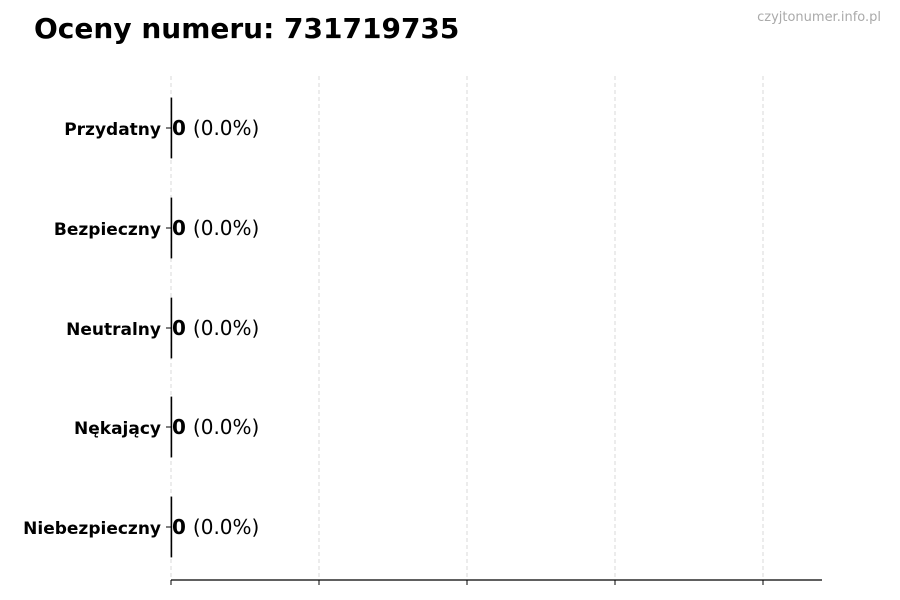 The height and width of the screenshot is (600, 900). What do you see at coordinates (113, 330) in the screenshot?
I see `category-label: Neutralny` at bounding box center [113, 330].